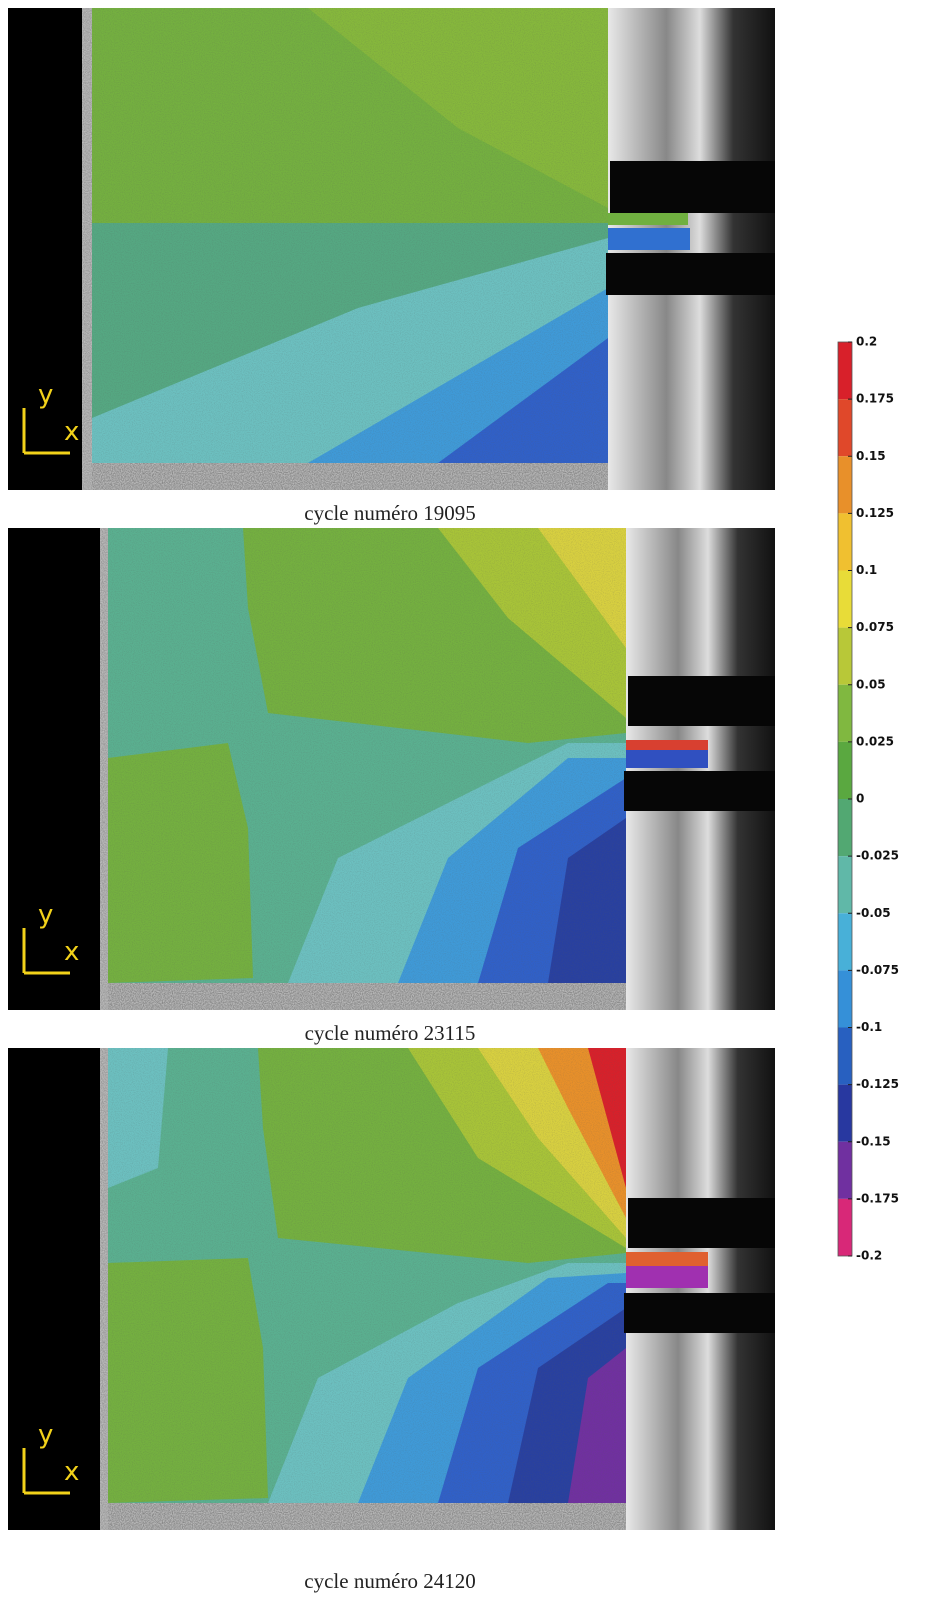 This screenshot has height=1624, width=935. What do you see at coordinates (869, 1256) in the screenshot?
I see `colorbar-tick-label: -0.2` at bounding box center [869, 1256].